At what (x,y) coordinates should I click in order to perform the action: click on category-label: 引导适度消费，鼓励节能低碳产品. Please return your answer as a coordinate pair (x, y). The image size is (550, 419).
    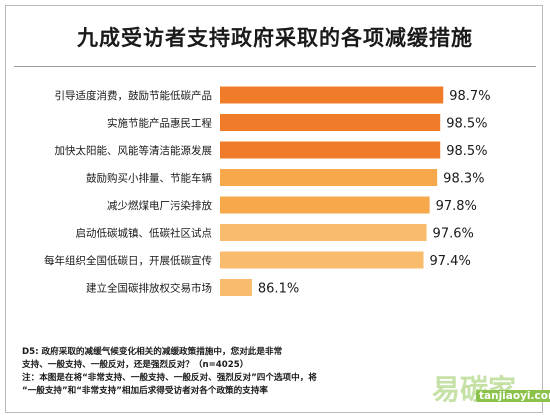
    Looking at the image, I should click on (134, 95).